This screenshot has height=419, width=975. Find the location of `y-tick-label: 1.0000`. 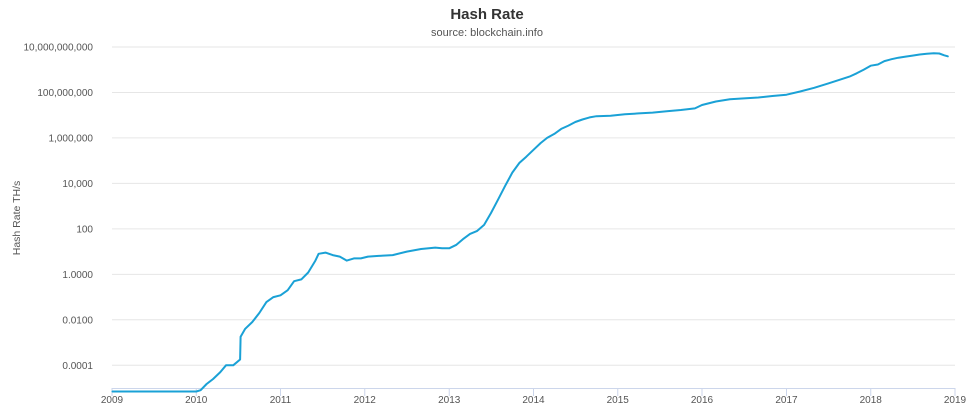

y-tick-label: 1.0000 is located at coordinates (77, 275).